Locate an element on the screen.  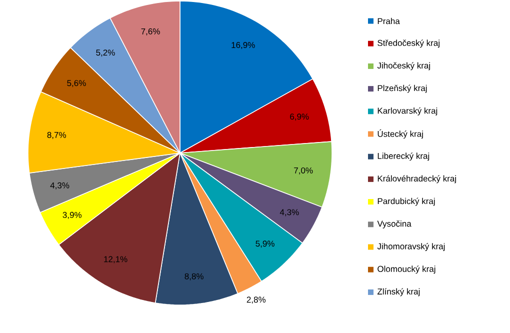
data-label: 8,7% is located at coordinates (56, 135).